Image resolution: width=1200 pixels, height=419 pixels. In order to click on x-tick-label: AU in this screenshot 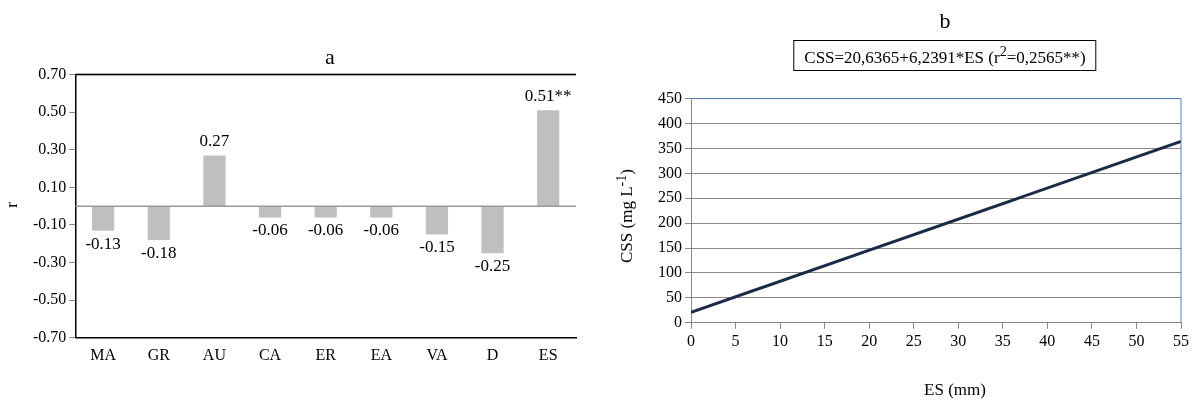, I will do `click(214, 354)`.